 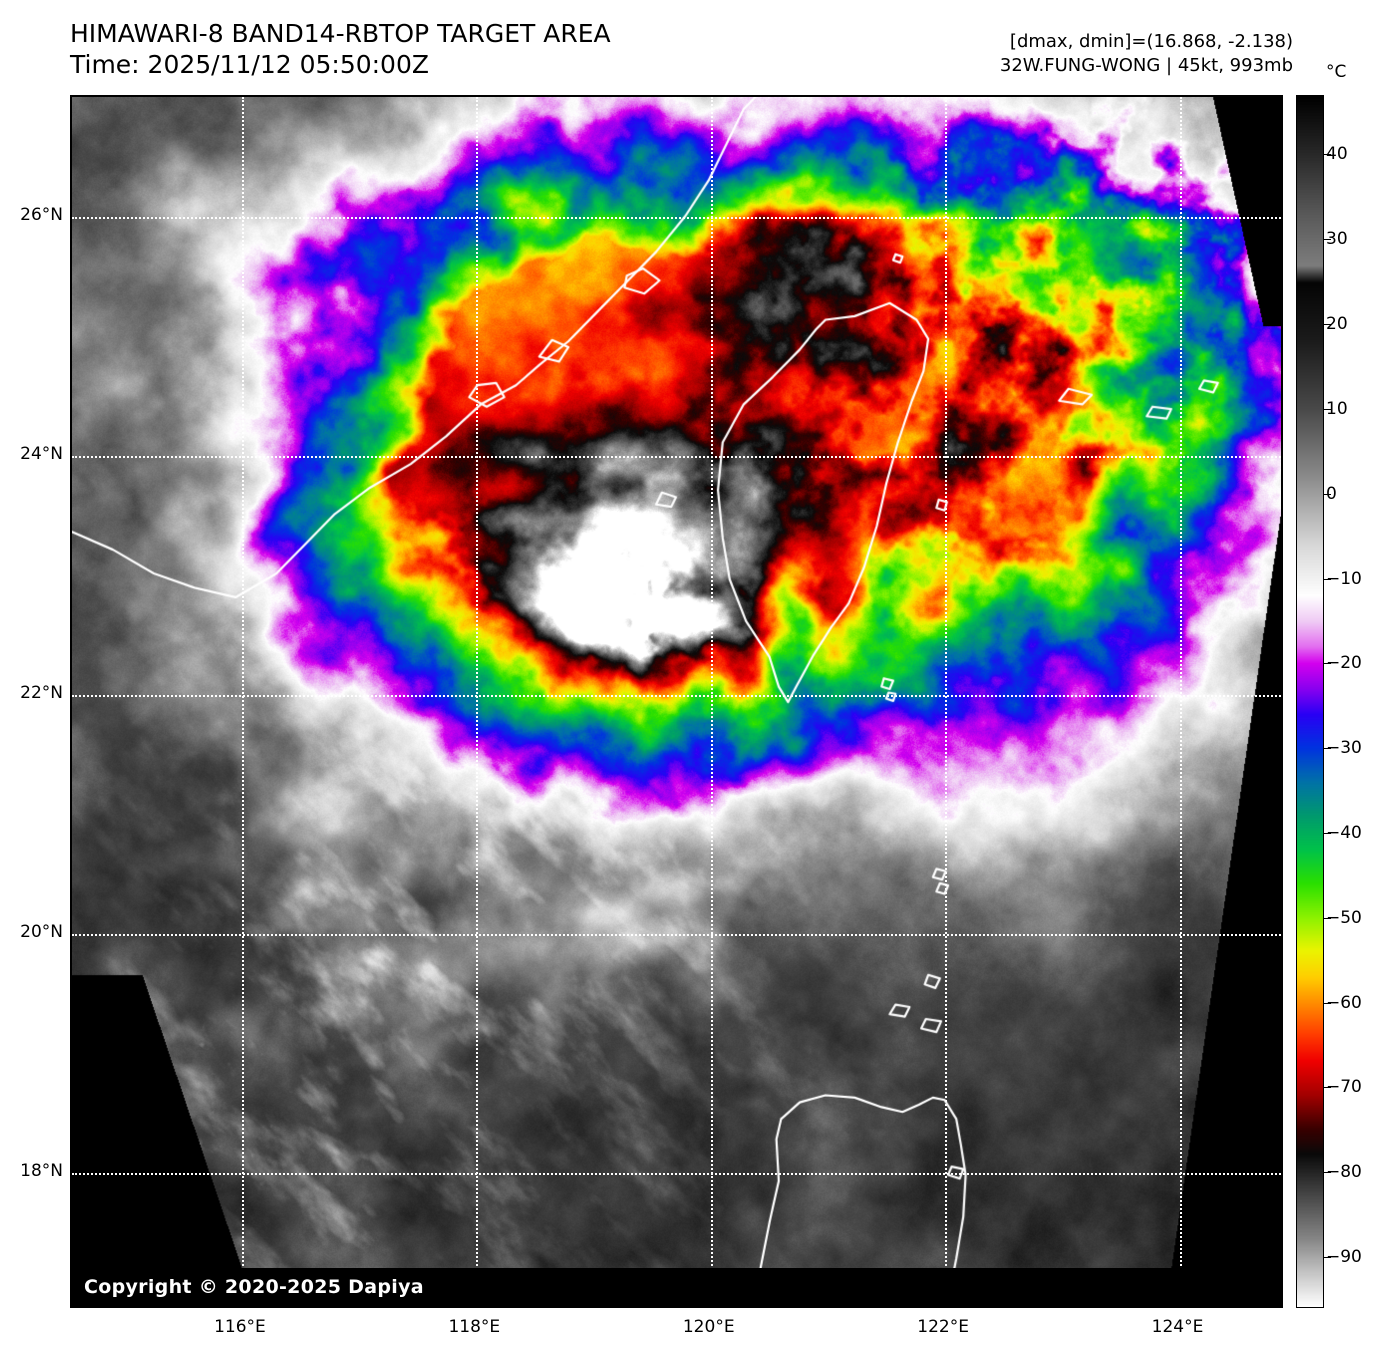 I want to click on latitude-tick-label-4: 18°N, so click(x=41, y=1170).